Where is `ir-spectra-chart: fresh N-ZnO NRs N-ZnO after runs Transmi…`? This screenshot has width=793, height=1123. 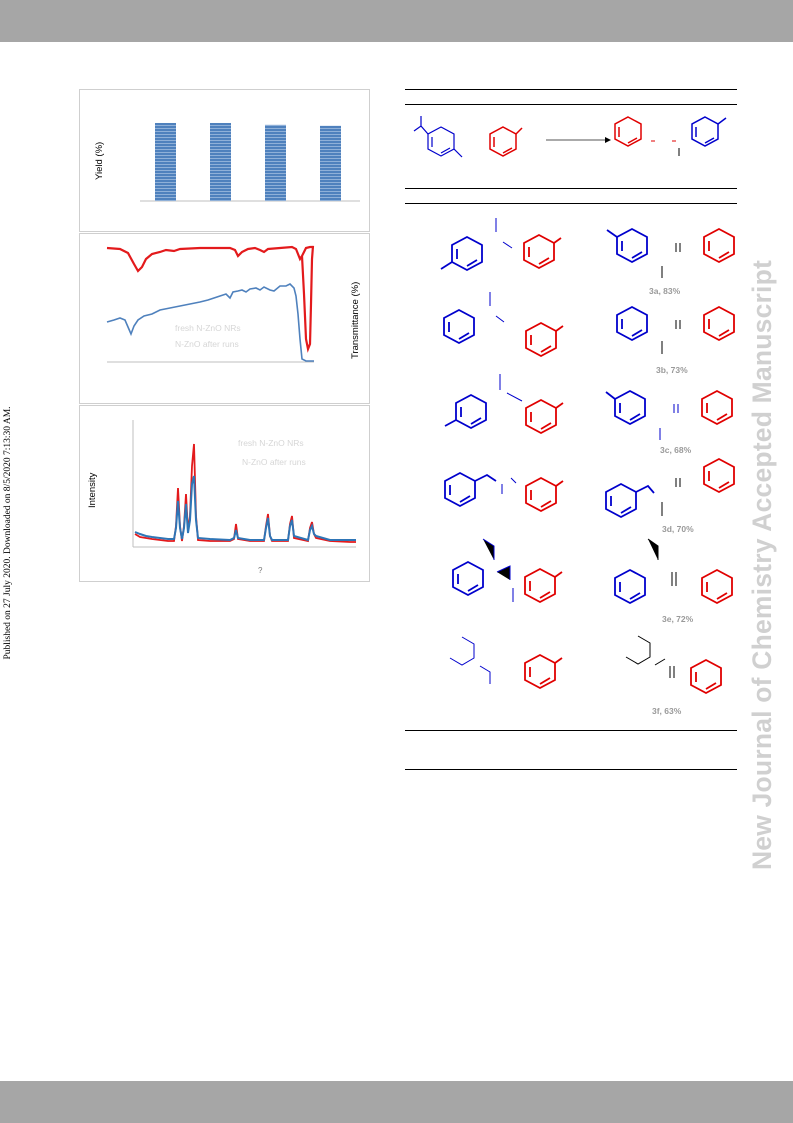
ir-spectra-chart: fresh N-ZnO NRs N-ZnO after runs Transmi… is located at coordinates (233, 304).